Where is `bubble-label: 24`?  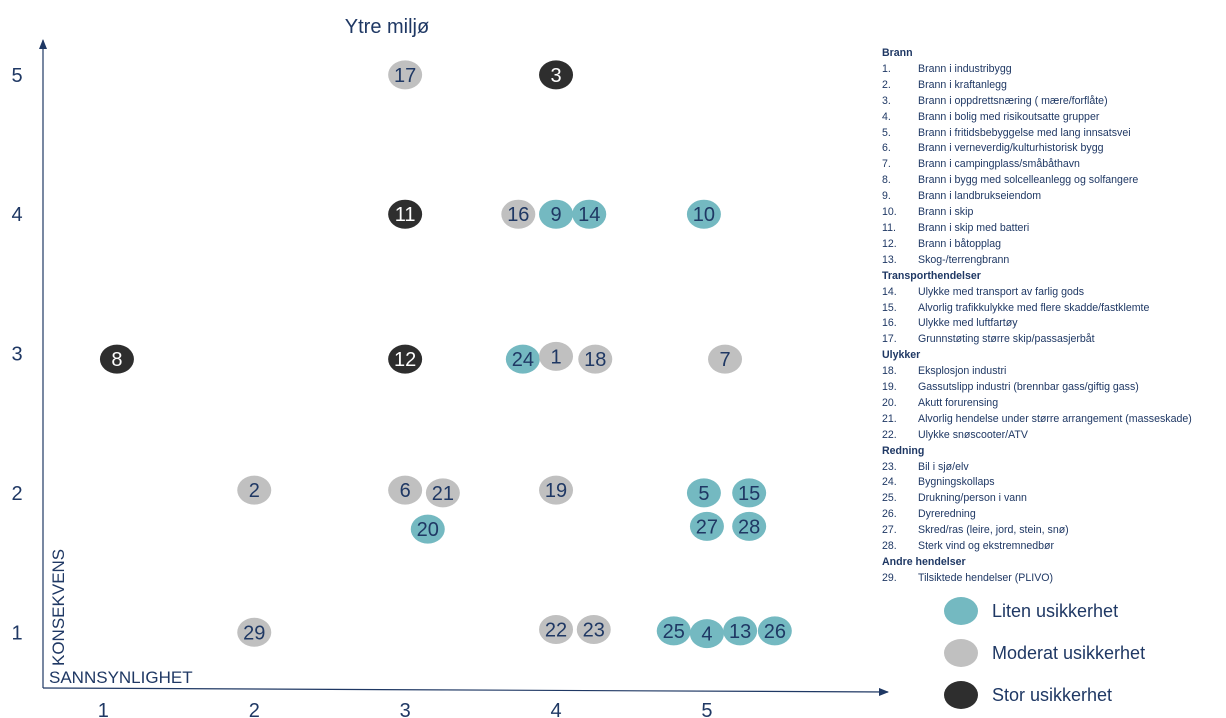
bubble-label: 24 is located at coordinates (523, 360).